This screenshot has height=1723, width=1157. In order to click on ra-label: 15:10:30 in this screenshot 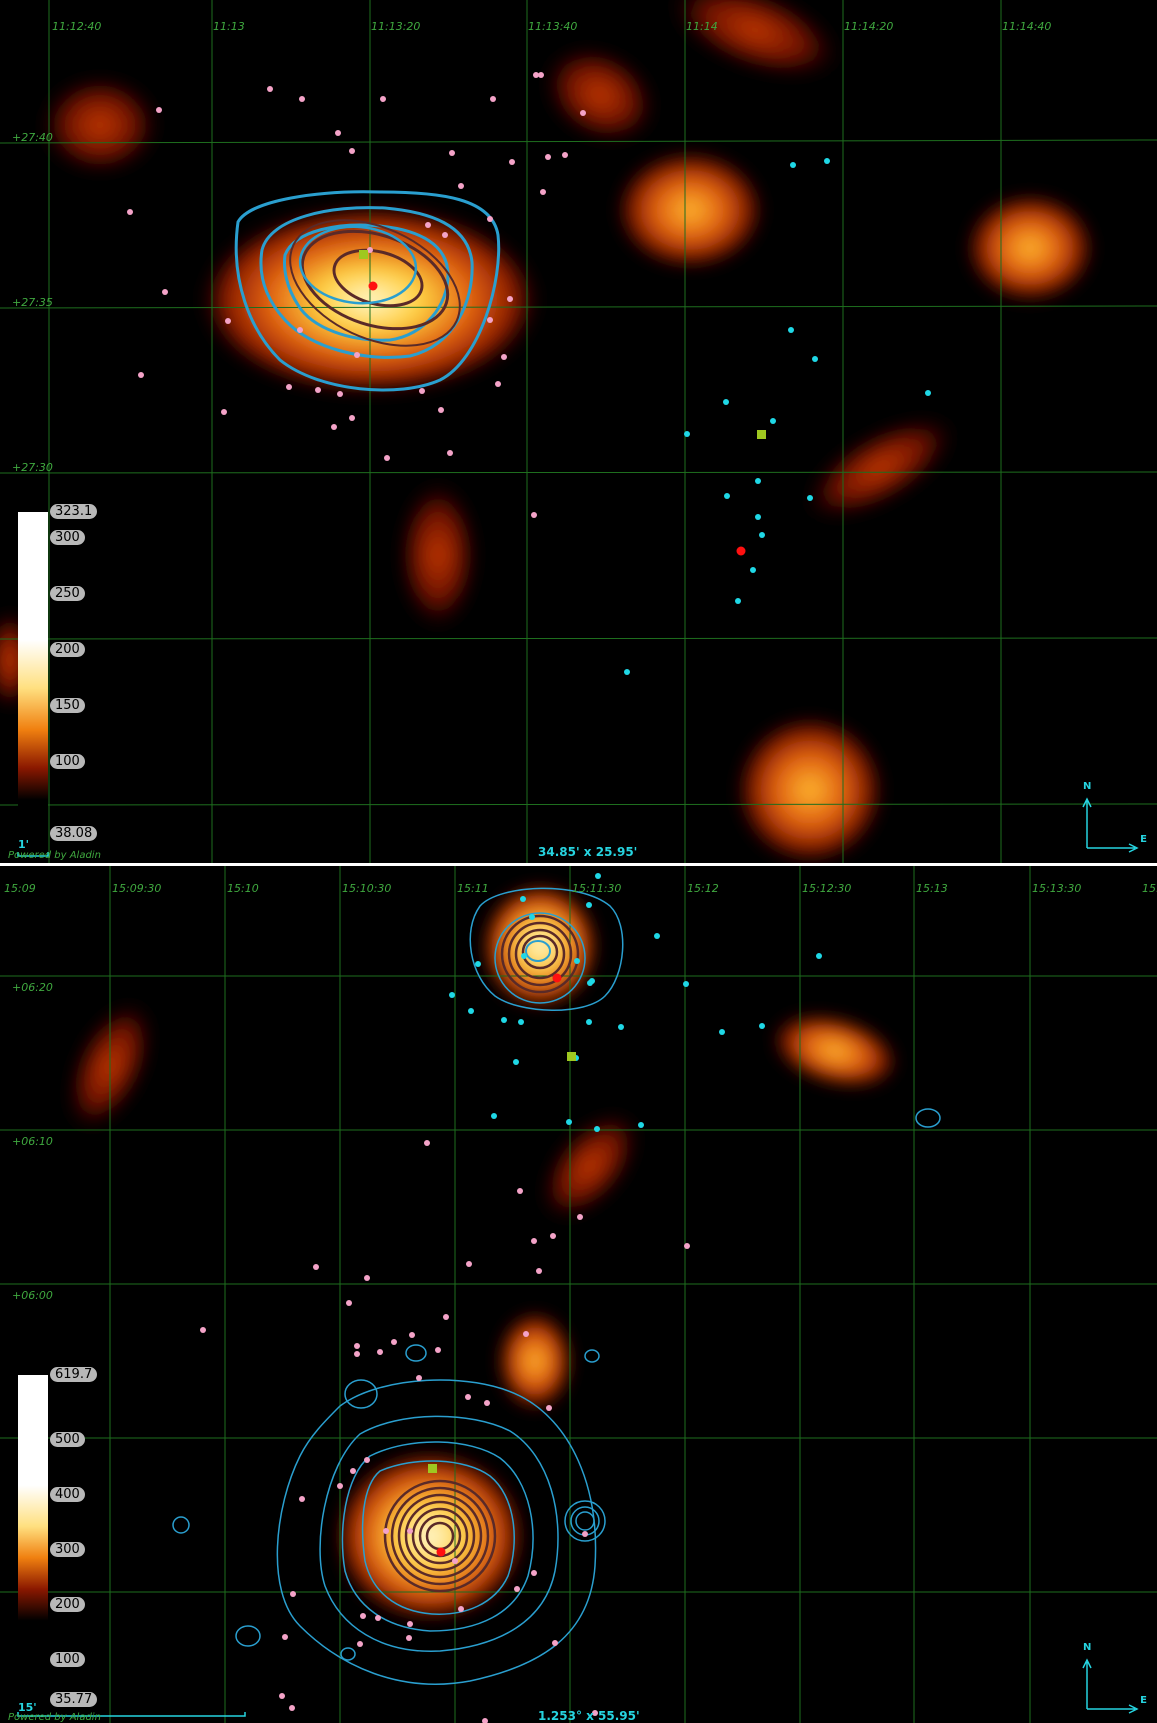, I will do `click(367, 888)`.